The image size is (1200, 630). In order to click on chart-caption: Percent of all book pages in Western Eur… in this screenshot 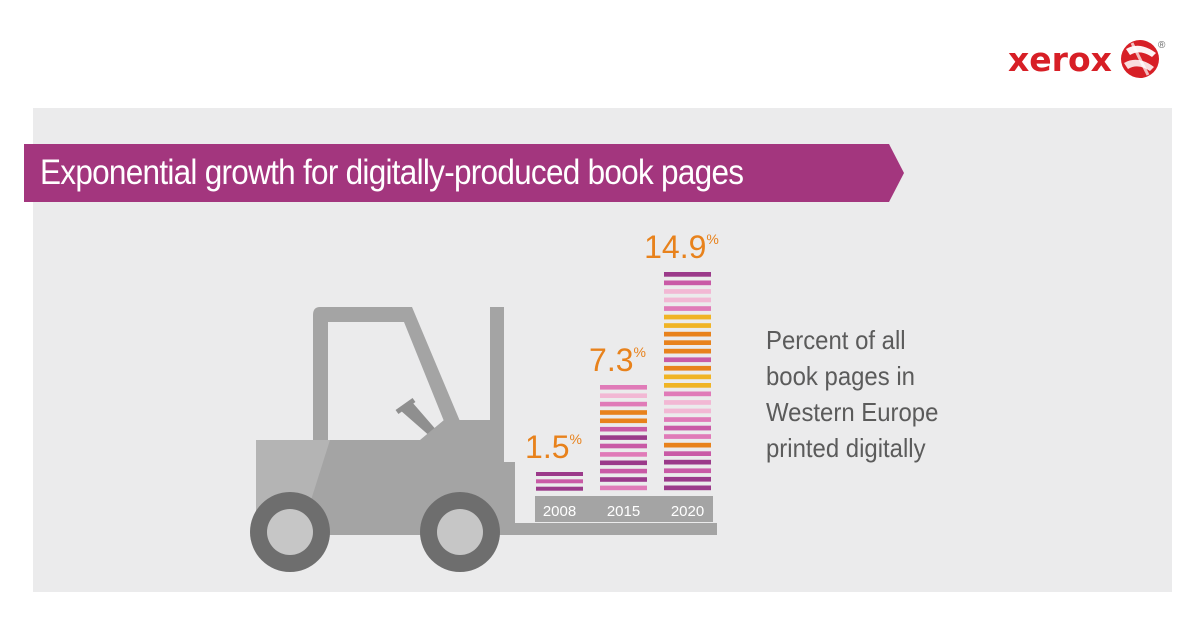, I will do `click(885, 394)`.